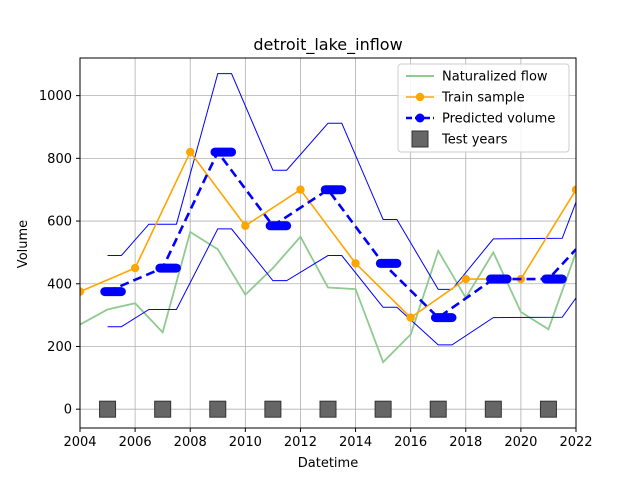 The width and height of the screenshot is (640, 480). Describe the element at coordinates (420, 139) in the screenshot. I see `legend-swatch-test-years` at that location.